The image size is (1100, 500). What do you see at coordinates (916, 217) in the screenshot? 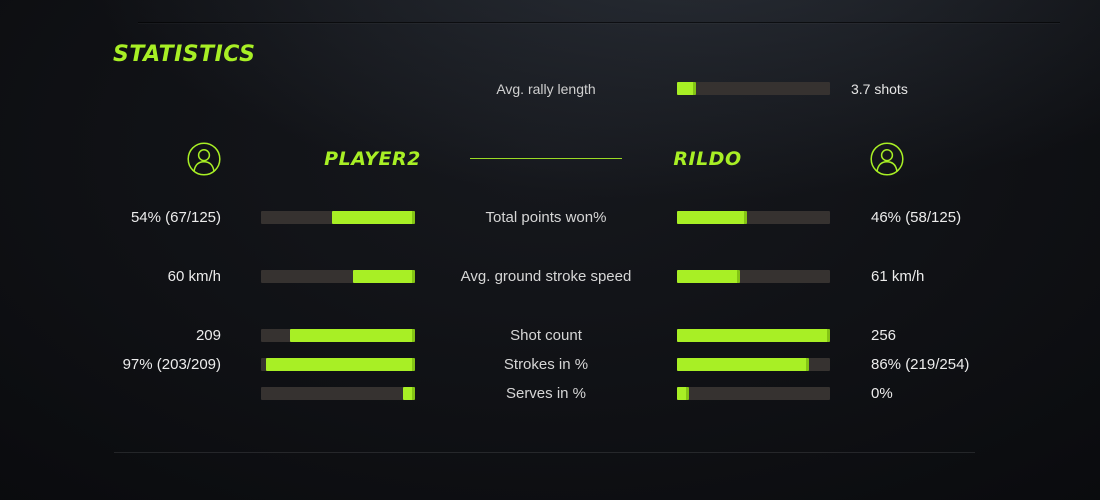
I see `stat-value-right: 46% (58/125)` at bounding box center [916, 217].